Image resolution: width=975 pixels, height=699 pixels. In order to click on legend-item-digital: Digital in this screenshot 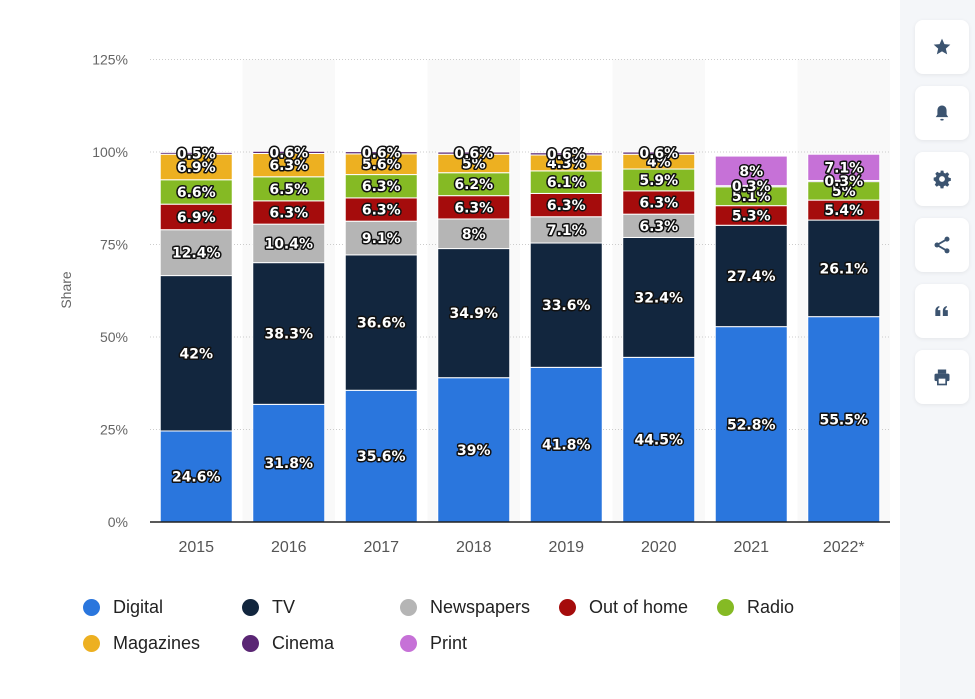, I will do `click(123, 607)`.